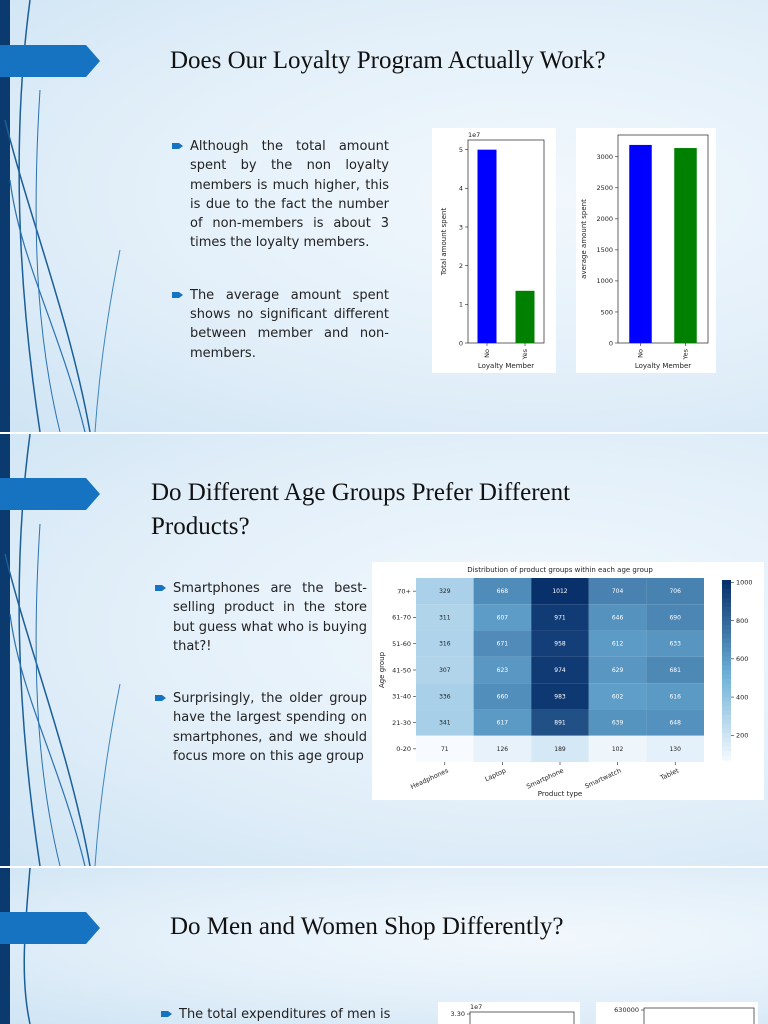 This screenshot has height=1024, width=768. I want to click on slide-title: Does Our Loyalty Program Actually Work?, so click(388, 60).